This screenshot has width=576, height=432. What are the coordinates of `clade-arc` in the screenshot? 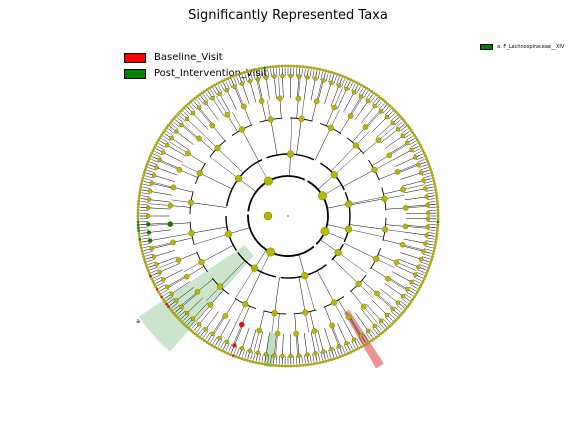 It's located at (281, 235).